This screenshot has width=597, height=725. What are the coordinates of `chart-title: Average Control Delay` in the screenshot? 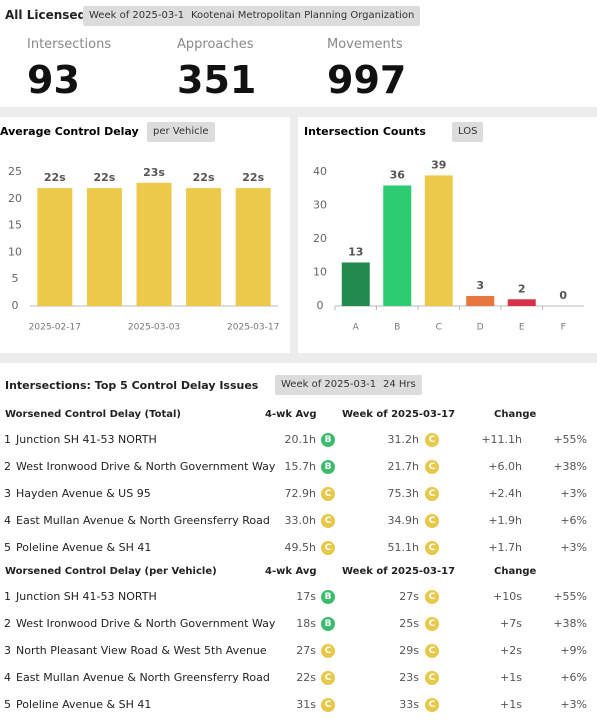 It's located at (69, 131).